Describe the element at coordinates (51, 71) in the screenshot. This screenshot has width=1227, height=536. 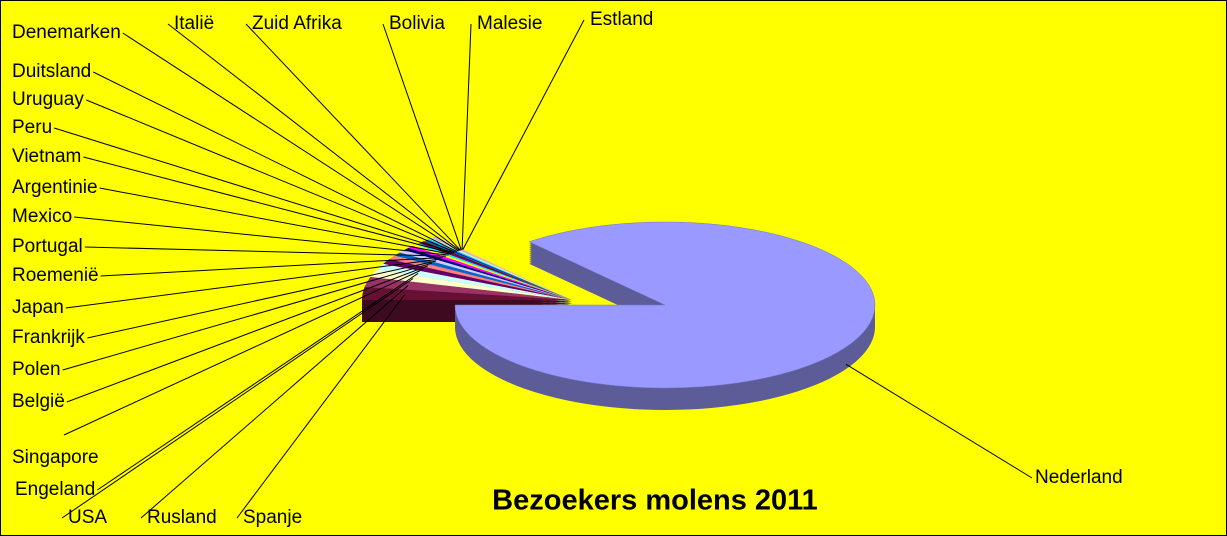
I see `slice-label: Duitsland` at that location.